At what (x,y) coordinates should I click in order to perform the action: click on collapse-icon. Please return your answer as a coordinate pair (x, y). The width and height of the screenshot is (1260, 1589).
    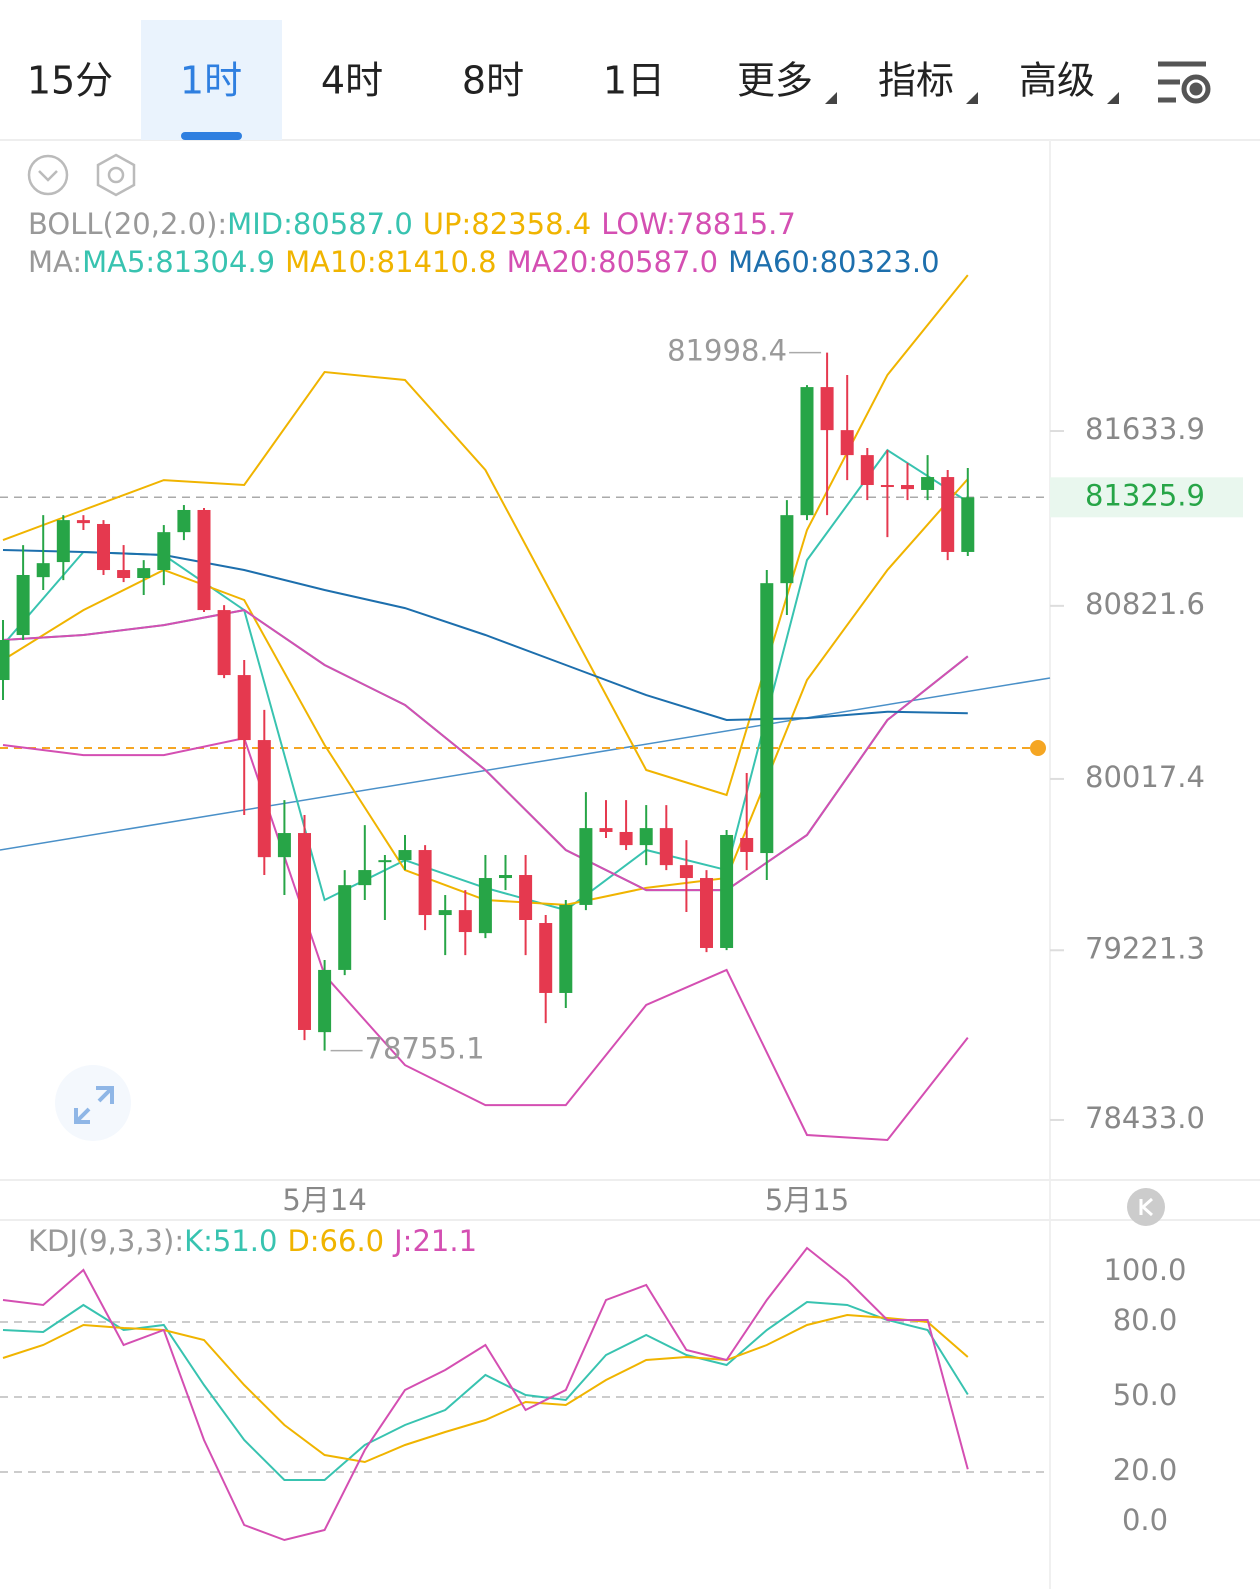
    Looking at the image, I should click on (48, 175).